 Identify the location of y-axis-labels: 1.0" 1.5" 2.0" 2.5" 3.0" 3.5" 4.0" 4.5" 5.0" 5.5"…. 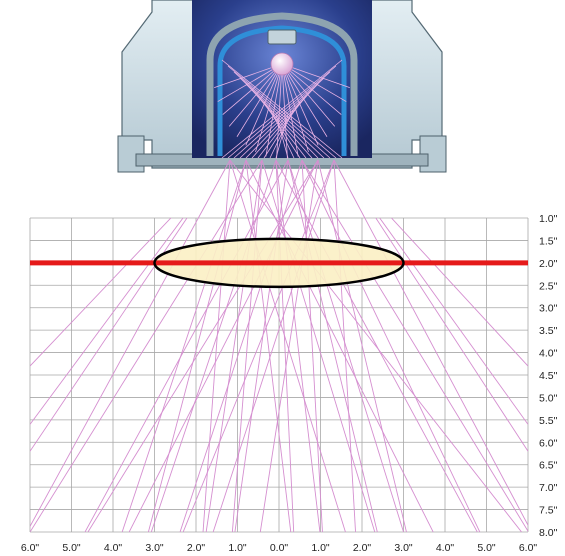
(548, 376).